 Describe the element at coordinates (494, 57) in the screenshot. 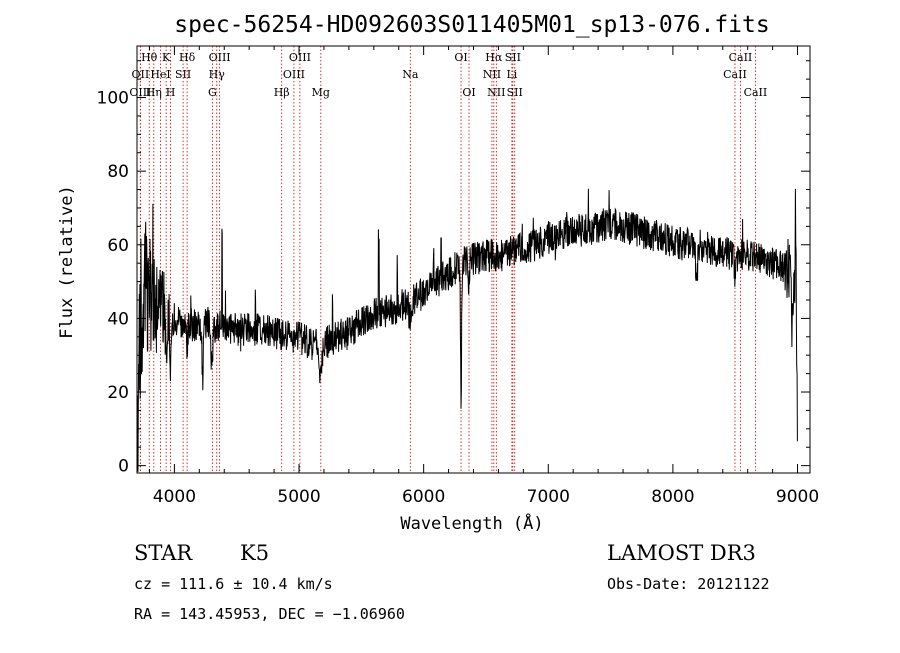

I see `reference-line-label: Hα` at that location.